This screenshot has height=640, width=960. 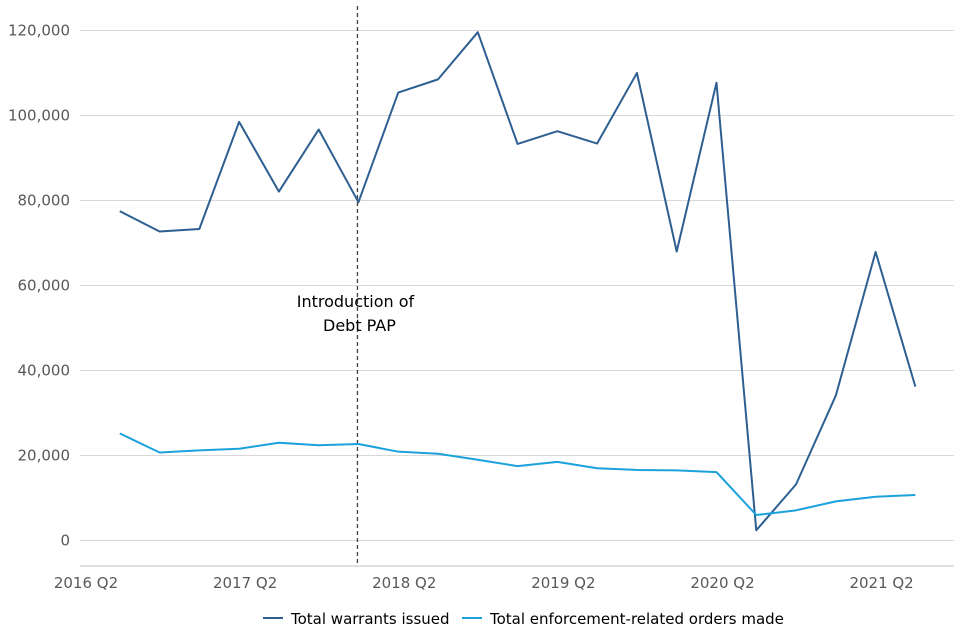 I want to click on annotation: Introduction of Debt PAP, so click(x=356, y=286).